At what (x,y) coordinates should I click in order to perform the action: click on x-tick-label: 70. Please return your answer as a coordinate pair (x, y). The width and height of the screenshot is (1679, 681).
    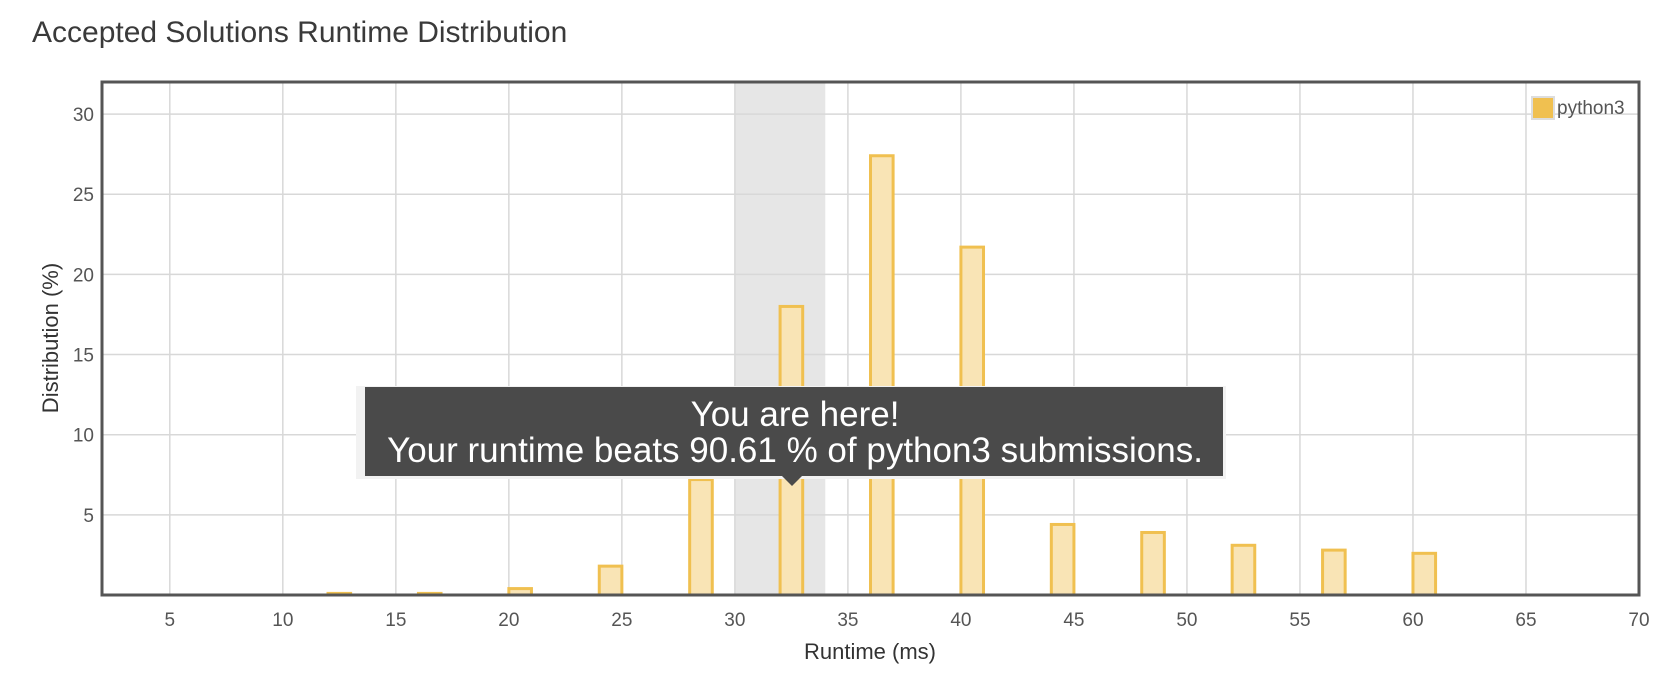
    Looking at the image, I should click on (1638, 620).